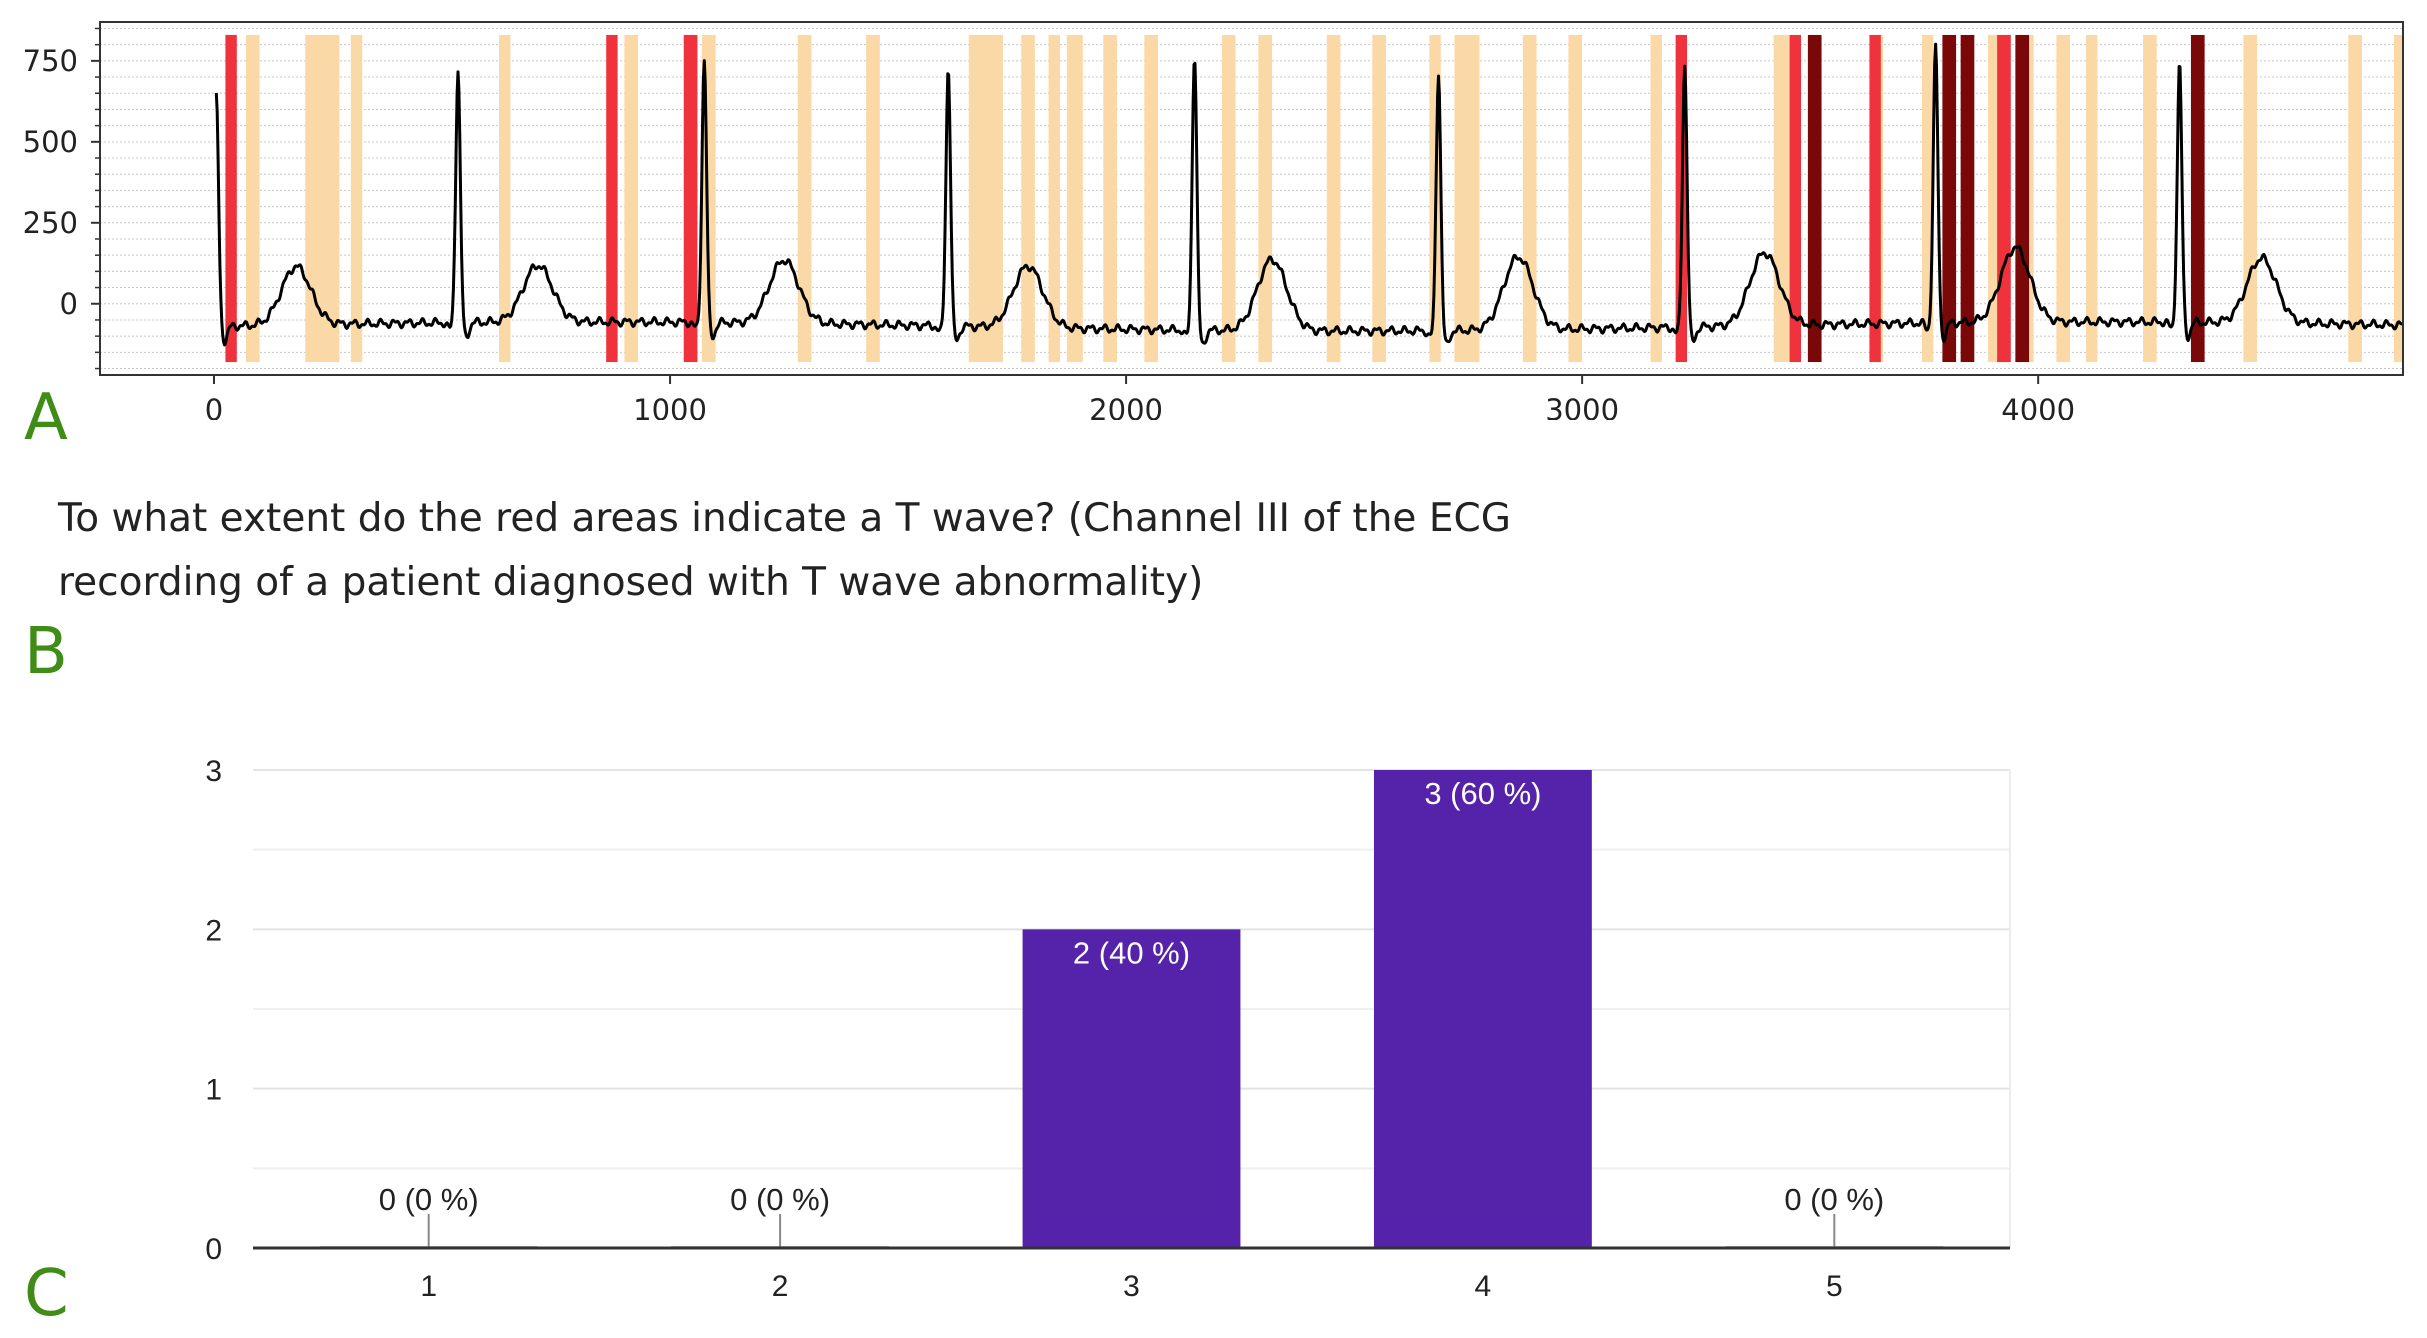  What do you see at coordinates (213, 771) in the screenshot?
I see `bar-y-tick-label: 3` at bounding box center [213, 771].